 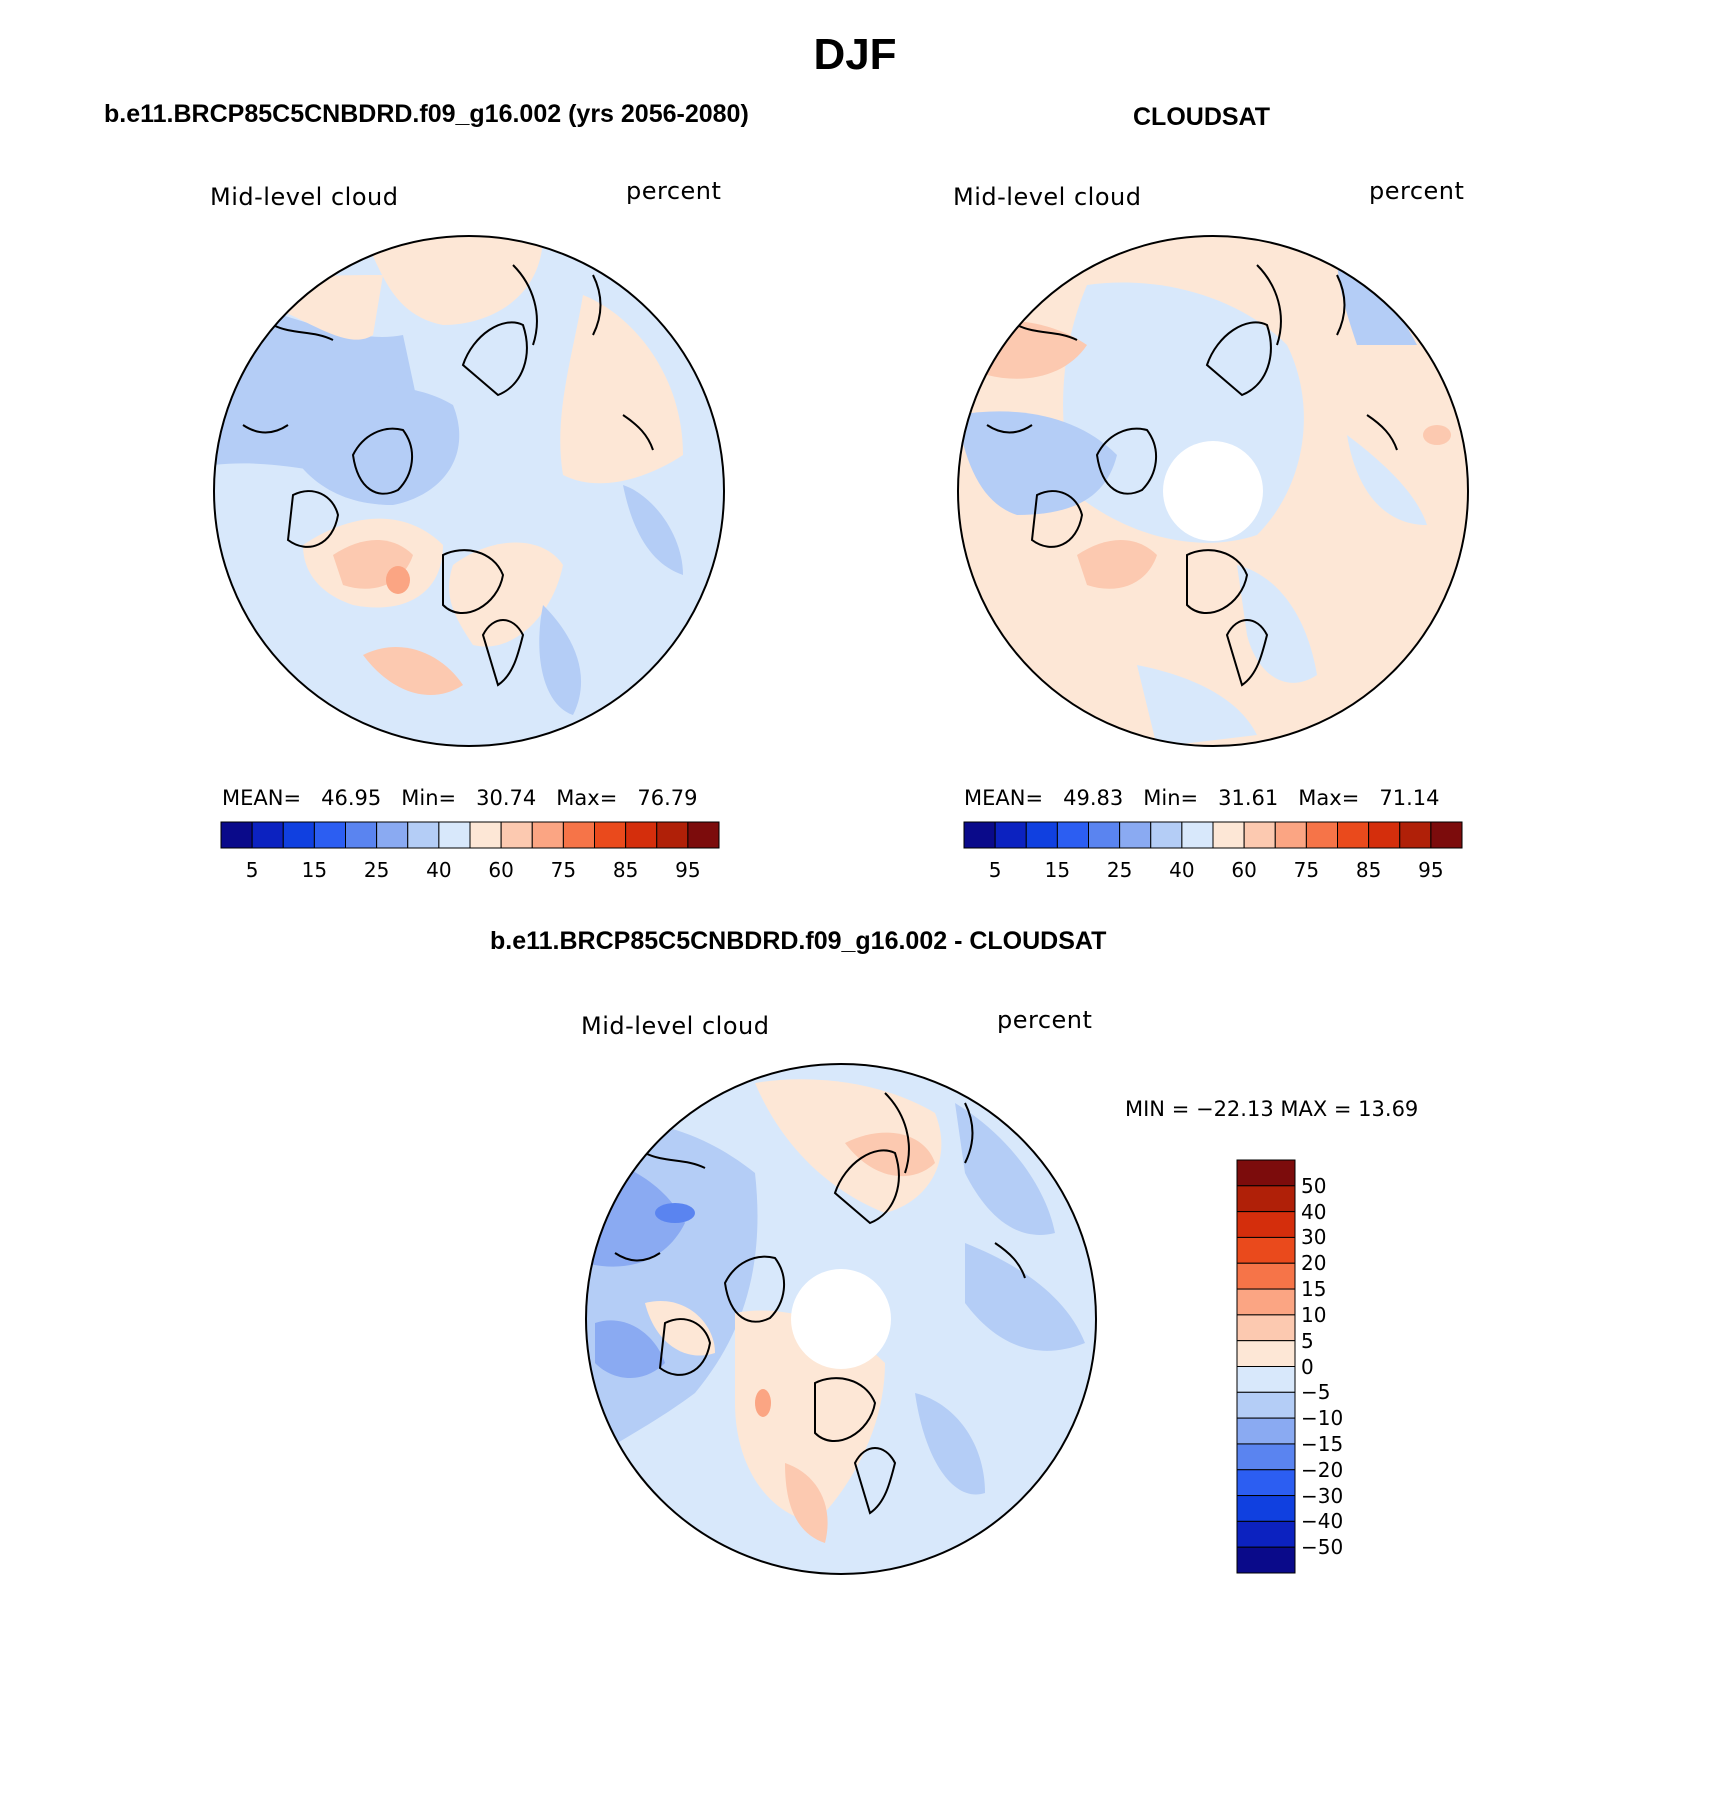 I want to click on units-label-diff: percent, so click(x=1045, y=1020).